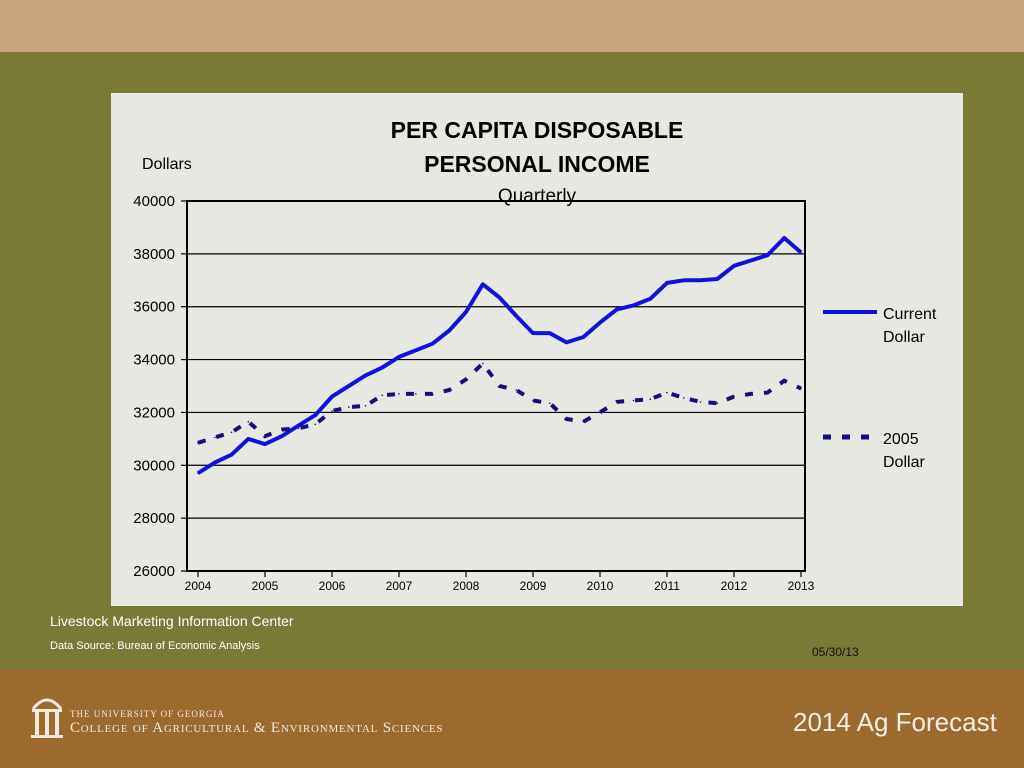 The width and height of the screenshot is (1024, 768). What do you see at coordinates (154, 465) in the screenshot?
I see `y-tick-label: 30000` at bounding box center [154, 465].